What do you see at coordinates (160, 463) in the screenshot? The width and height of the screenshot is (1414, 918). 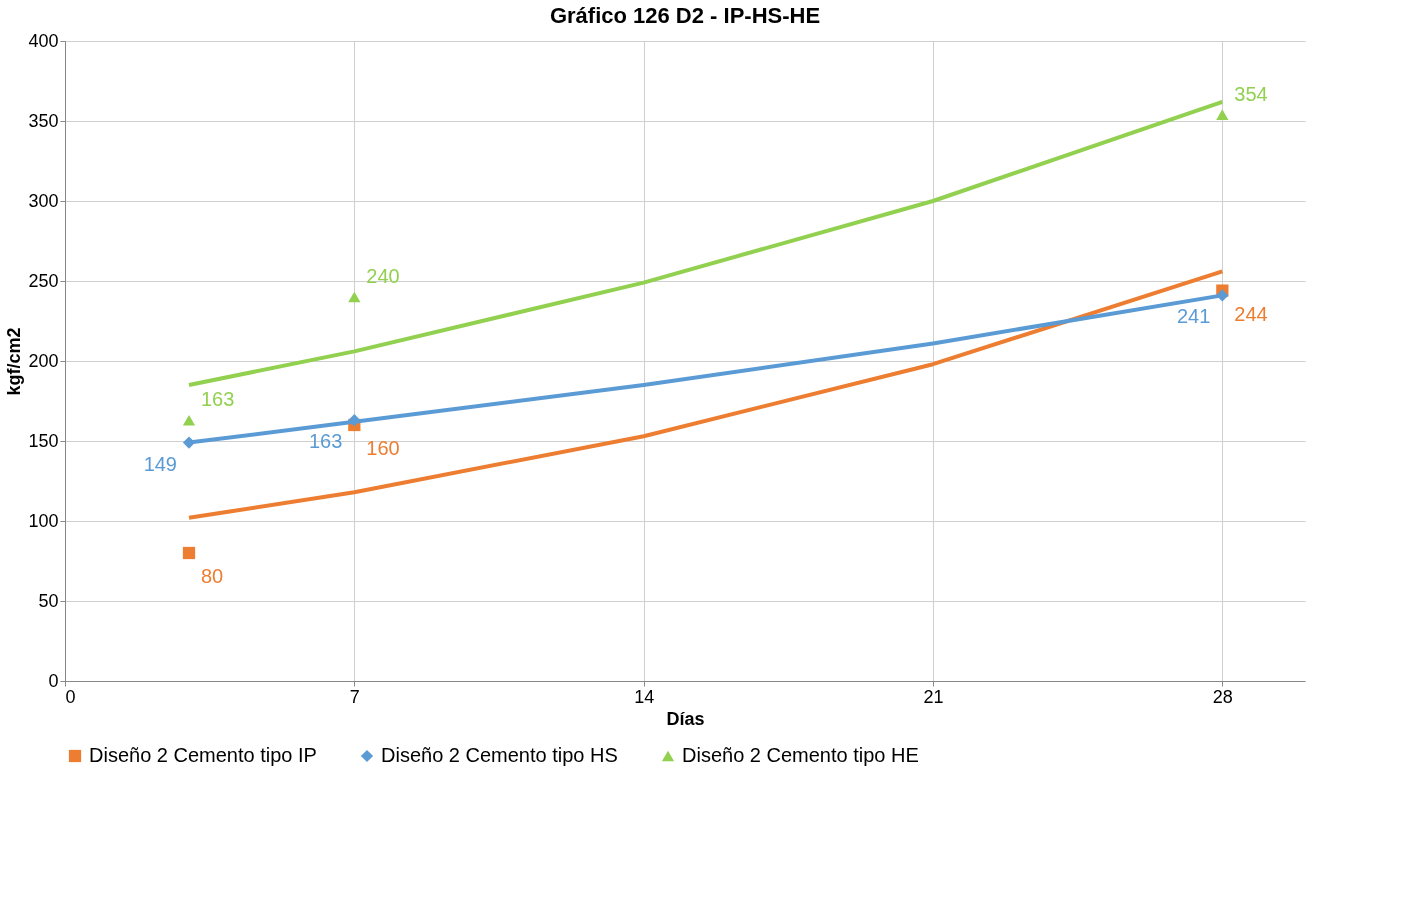 I see `data-label: 149` at bounding box center [160, 463].